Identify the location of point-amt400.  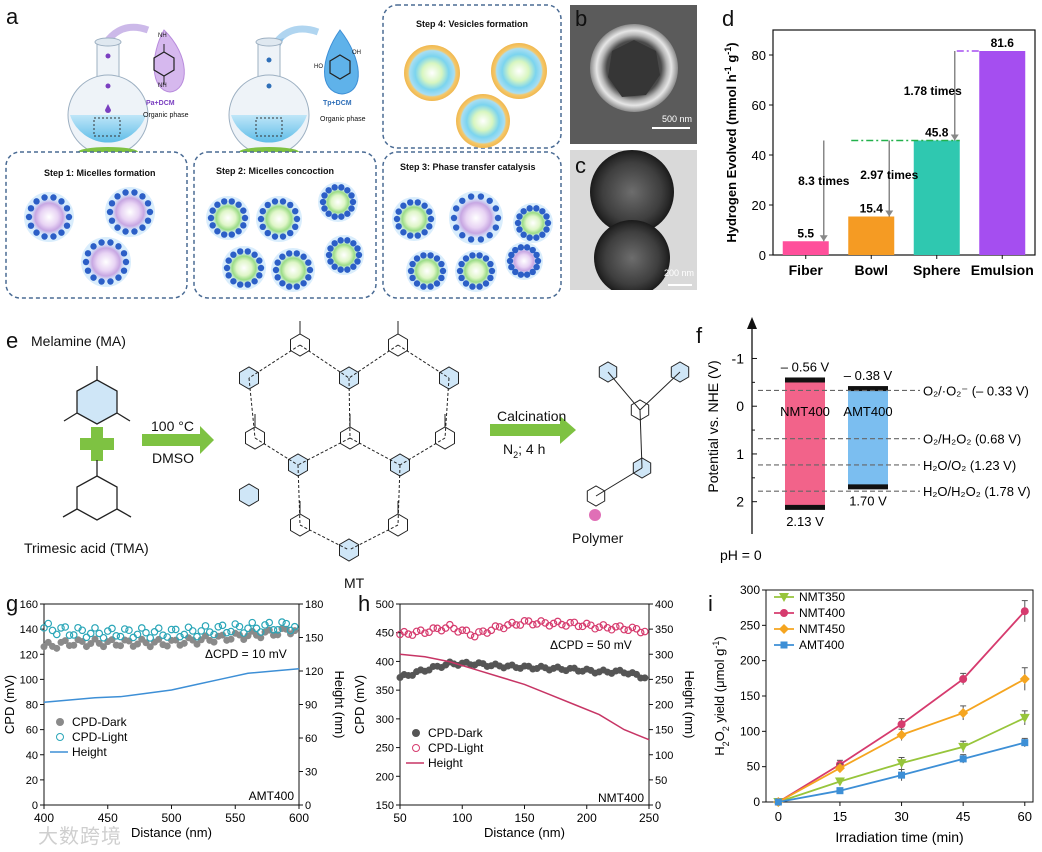
(902, 775).